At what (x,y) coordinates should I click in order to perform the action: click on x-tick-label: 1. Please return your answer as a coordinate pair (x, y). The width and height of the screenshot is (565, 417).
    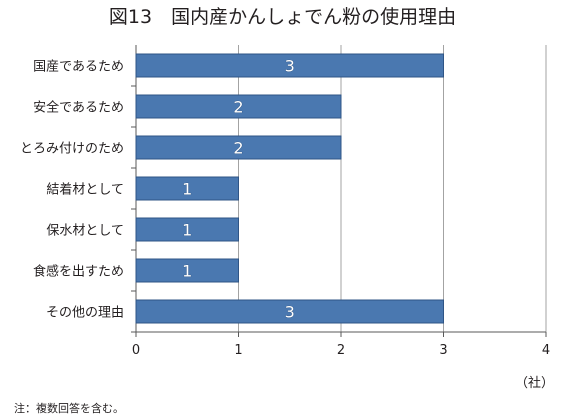
    Looking at the image, I should click on (238, 350).